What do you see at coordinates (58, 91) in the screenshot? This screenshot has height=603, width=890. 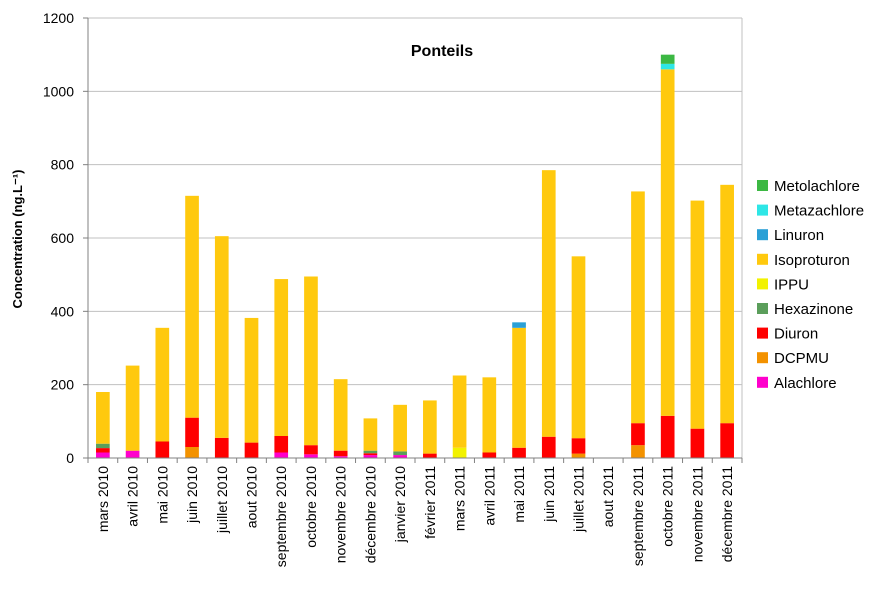 I see `y-tick-label: 1000` at bounding box center [58, 91].